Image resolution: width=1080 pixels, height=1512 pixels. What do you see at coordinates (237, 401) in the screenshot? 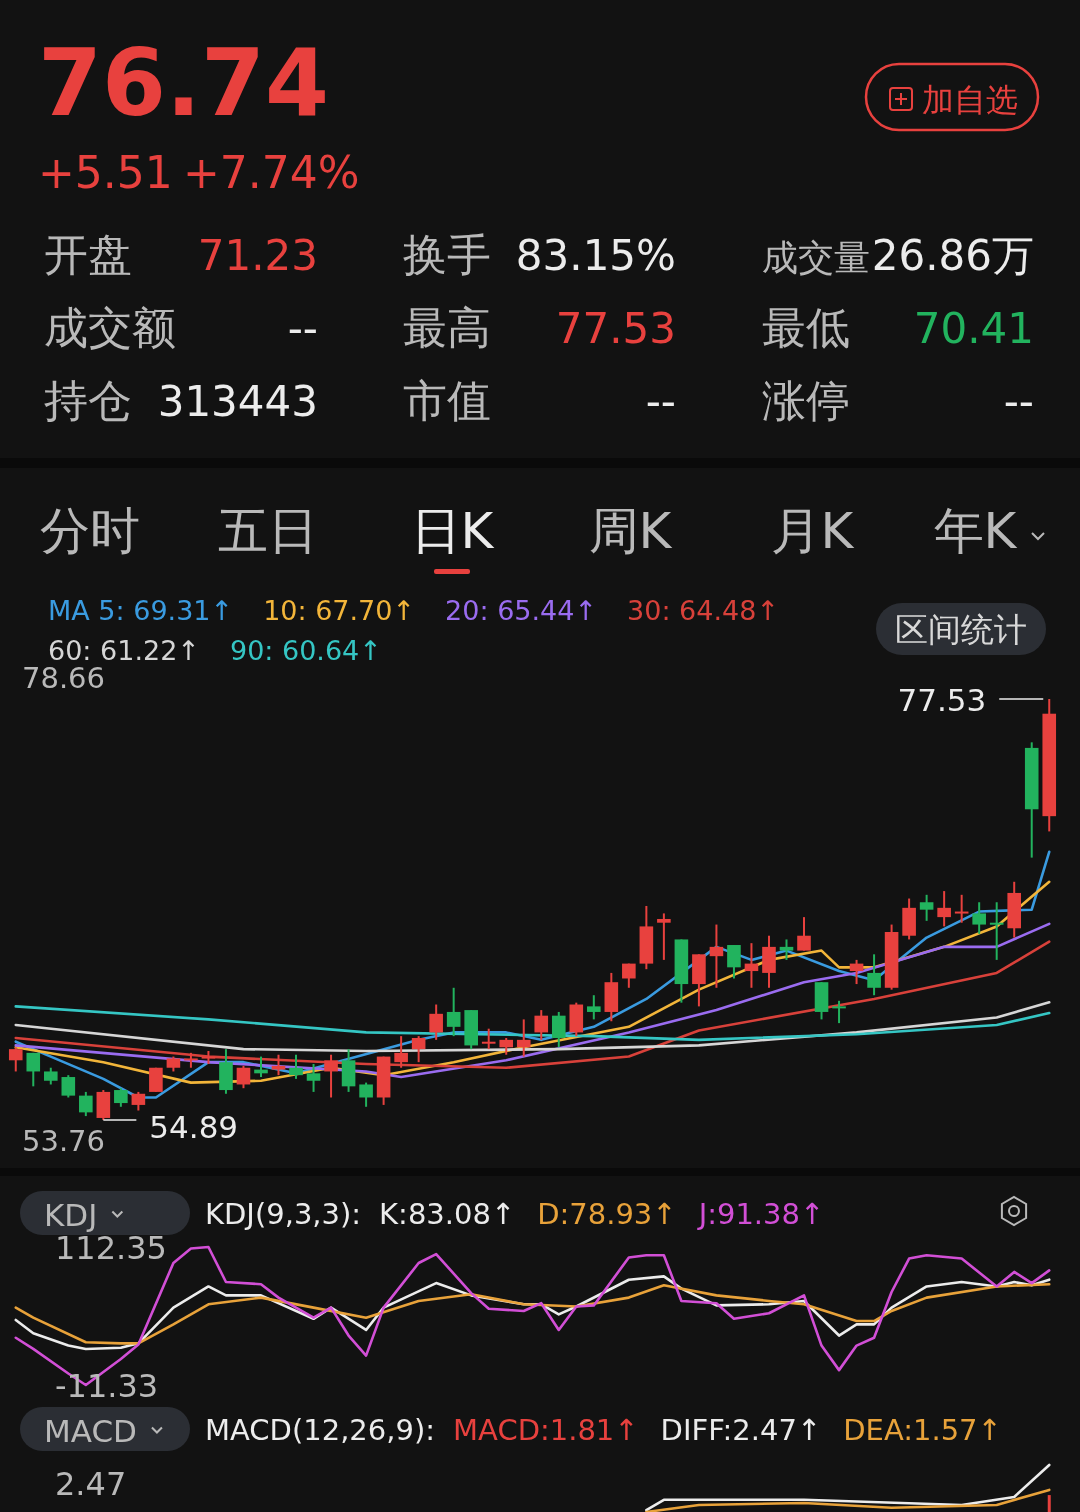
I see `text: 313443` at bounding box center [237, 401].